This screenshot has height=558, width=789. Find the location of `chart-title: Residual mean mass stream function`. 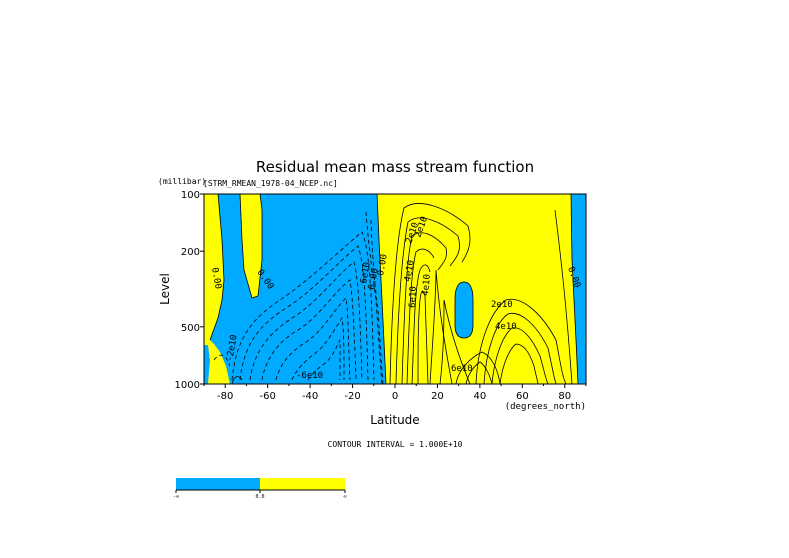

chart-title: Residual mean mass stream function is located at coordinates (395, 167).